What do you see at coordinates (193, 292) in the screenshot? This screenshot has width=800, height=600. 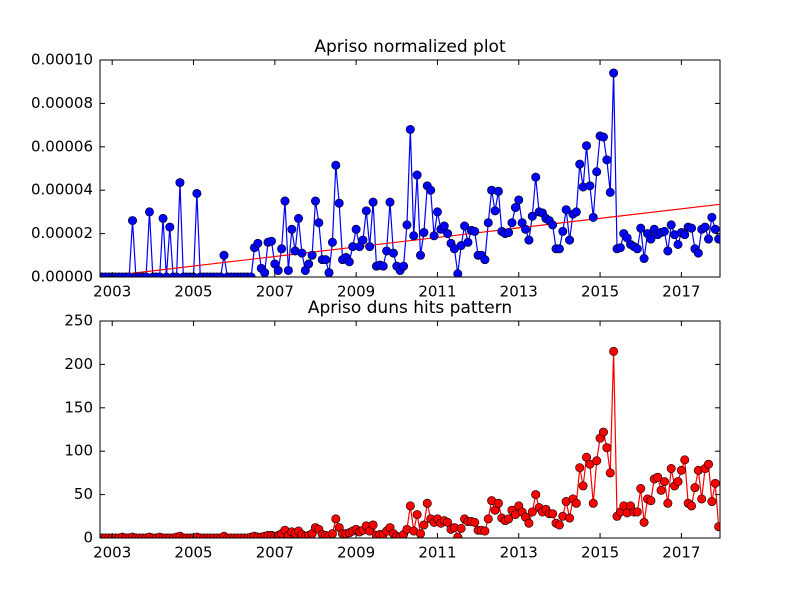 I see `x-tick-label: 2005` at bounding box center [193, 292].